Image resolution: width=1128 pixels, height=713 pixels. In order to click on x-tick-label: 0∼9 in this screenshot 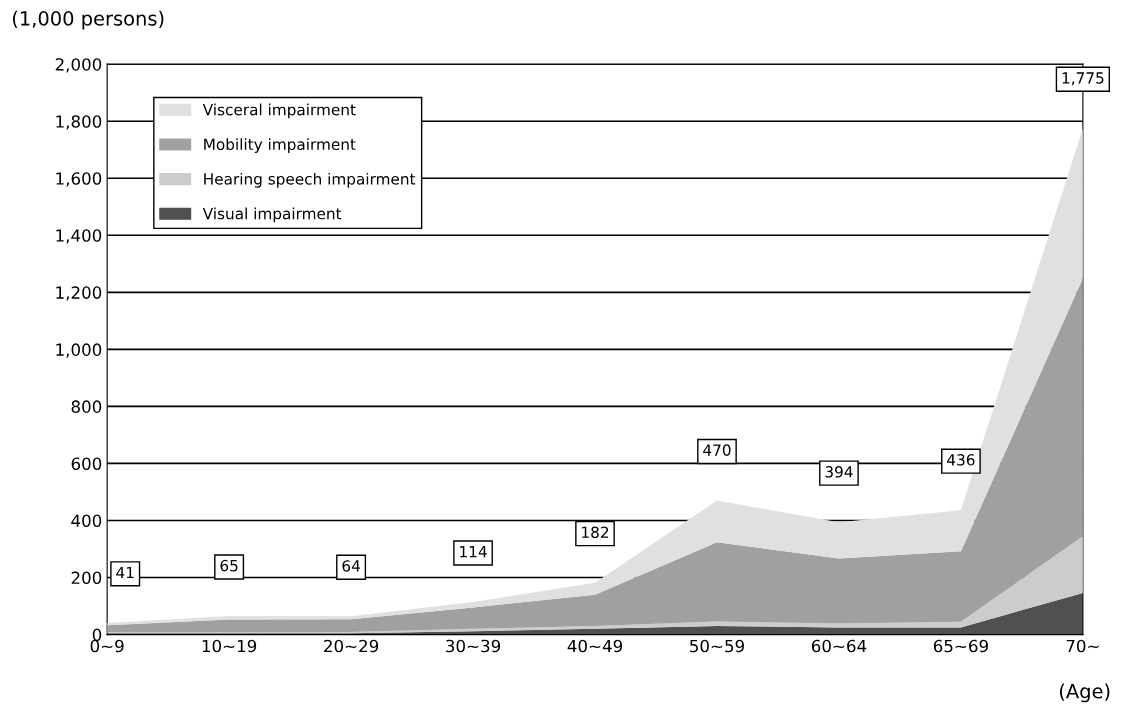, I will do `click(107, 646)`.